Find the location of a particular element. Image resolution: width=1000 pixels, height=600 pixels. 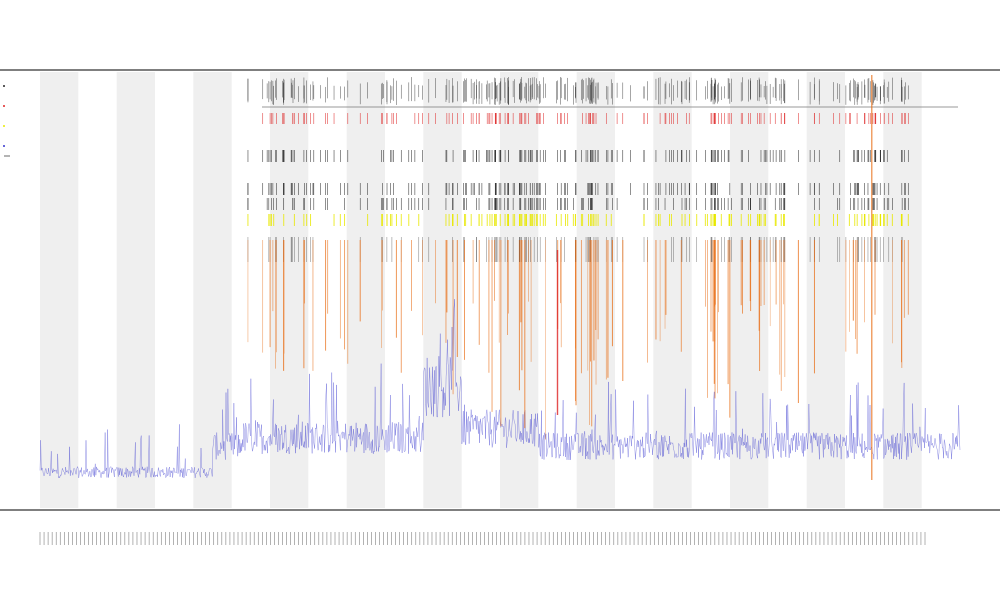

x-tick-labels is located at coordinates (482, 538).